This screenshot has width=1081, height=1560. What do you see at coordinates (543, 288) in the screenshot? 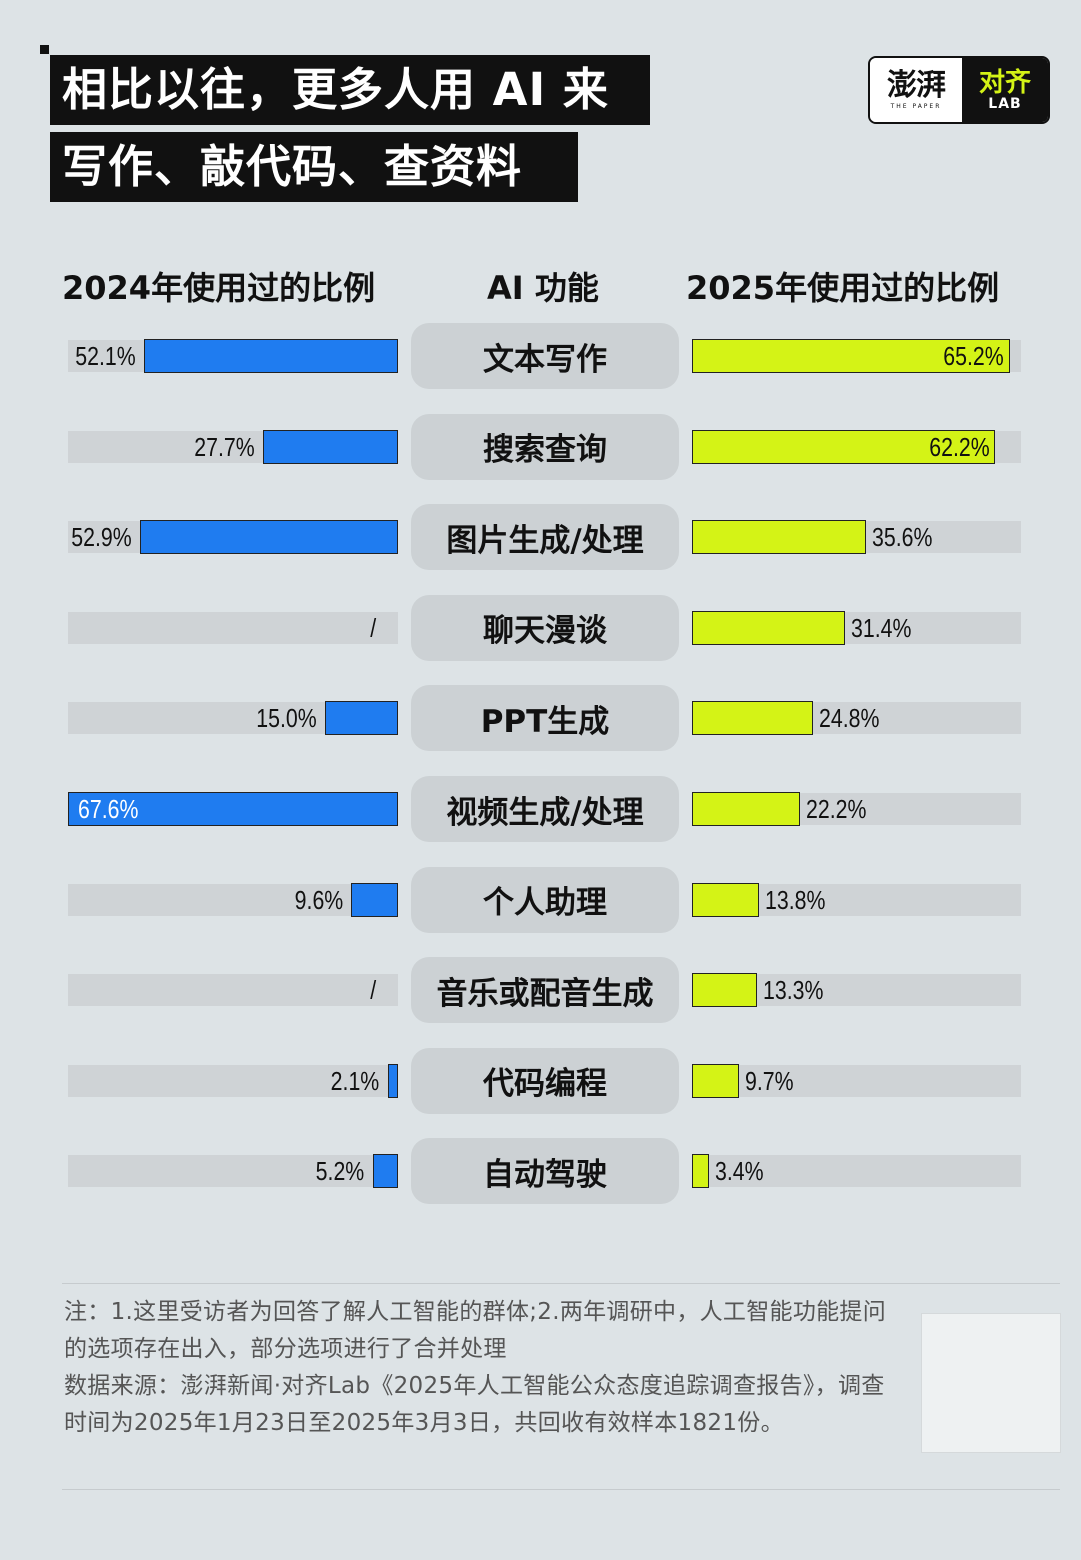
I see `column-header-function: AI 功能` at bounding box center [543, 288].